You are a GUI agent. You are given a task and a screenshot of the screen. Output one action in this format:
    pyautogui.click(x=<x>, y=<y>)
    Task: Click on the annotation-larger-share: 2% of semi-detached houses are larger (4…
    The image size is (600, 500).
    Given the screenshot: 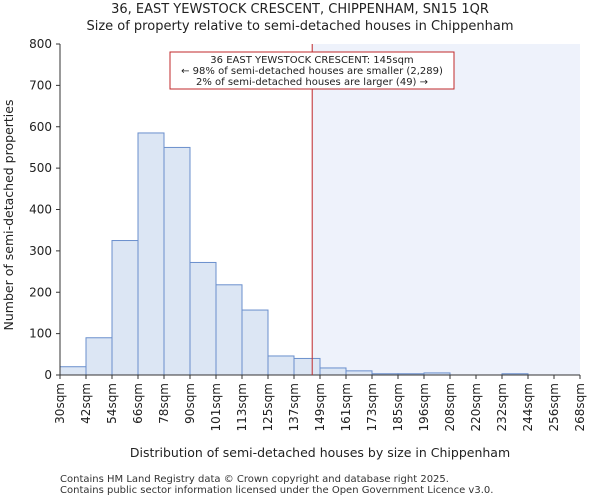 What is the action you would take?
    pyautogui.click(x=312, y=82)
    